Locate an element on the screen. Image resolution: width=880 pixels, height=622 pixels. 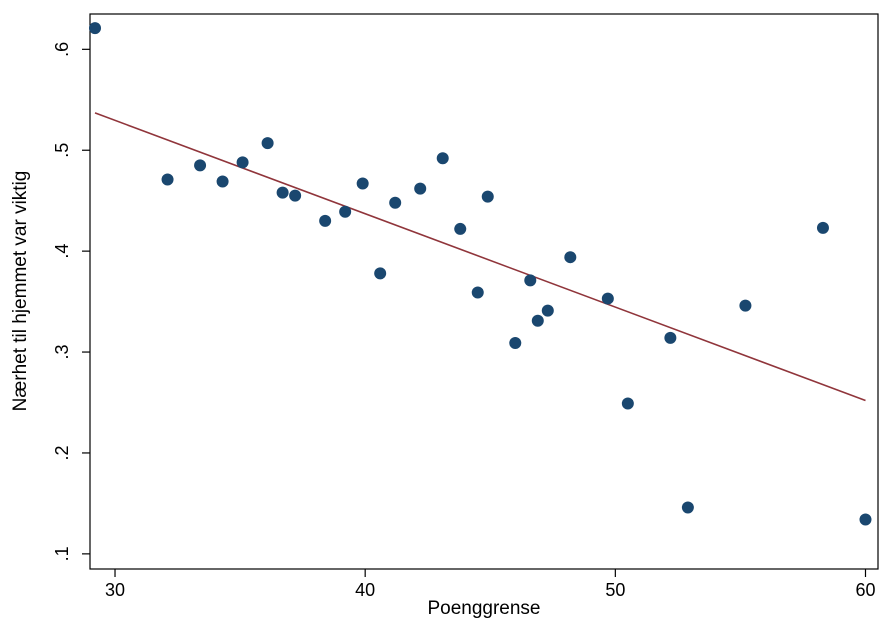
y-tick-label: .4 is located at coordinates (62, 251).